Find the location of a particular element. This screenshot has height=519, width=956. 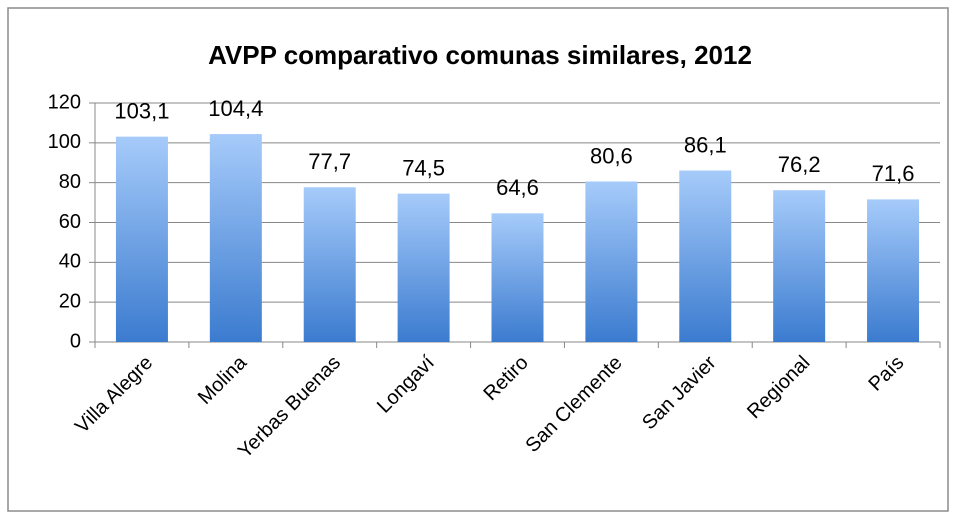

value-label: 64,6 is located at coordinates (517, 187).